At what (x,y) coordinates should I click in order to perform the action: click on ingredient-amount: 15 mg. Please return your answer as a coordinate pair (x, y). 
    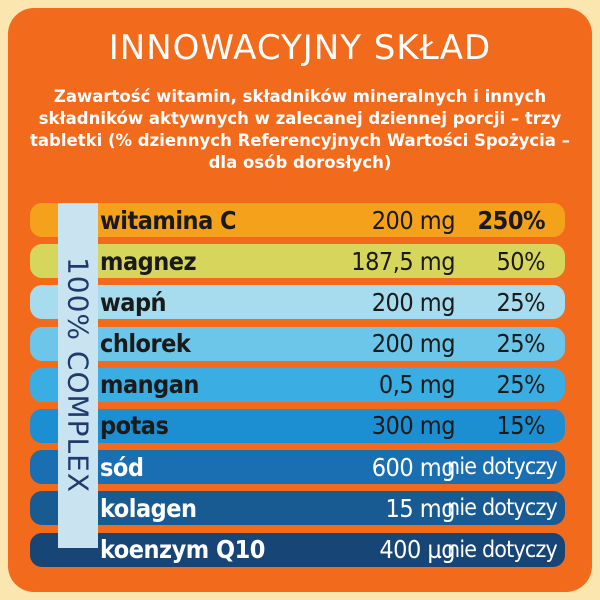
    Looking at the image, I should click on (420, 508).